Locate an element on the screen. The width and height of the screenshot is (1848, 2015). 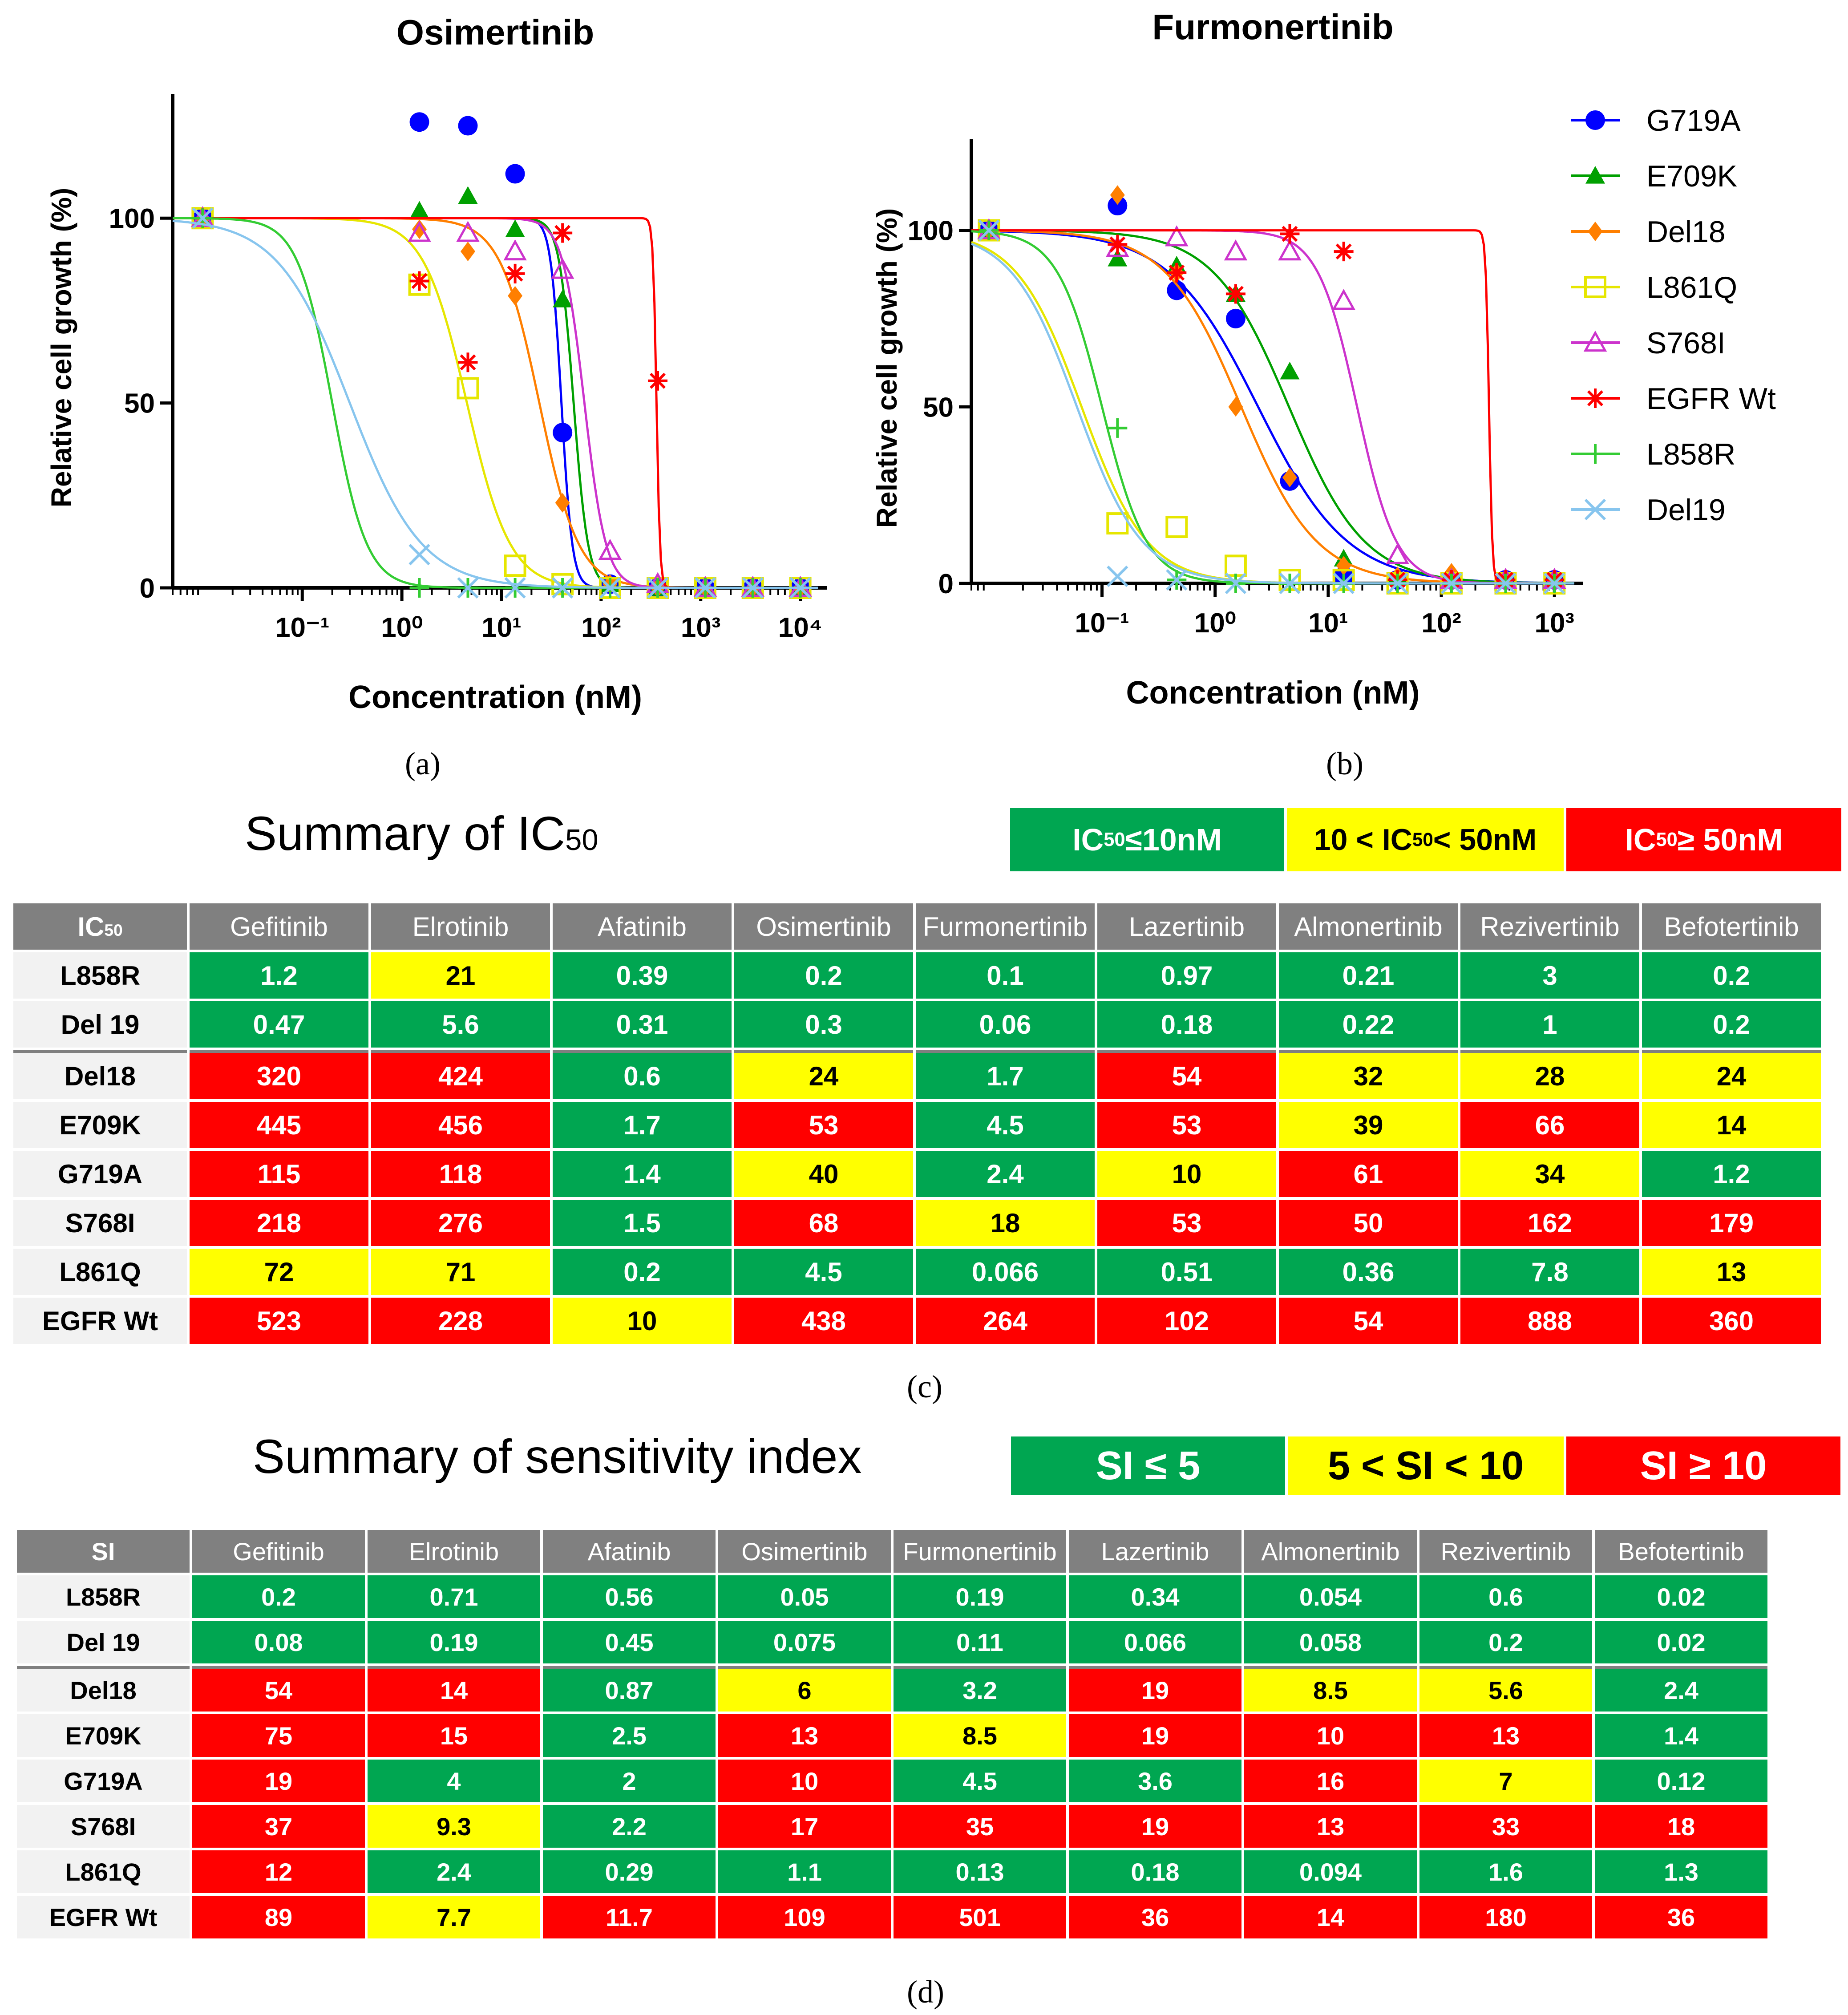
si-col-header-gefitinib: Gefitinib is located at coordinates (278, 1552).